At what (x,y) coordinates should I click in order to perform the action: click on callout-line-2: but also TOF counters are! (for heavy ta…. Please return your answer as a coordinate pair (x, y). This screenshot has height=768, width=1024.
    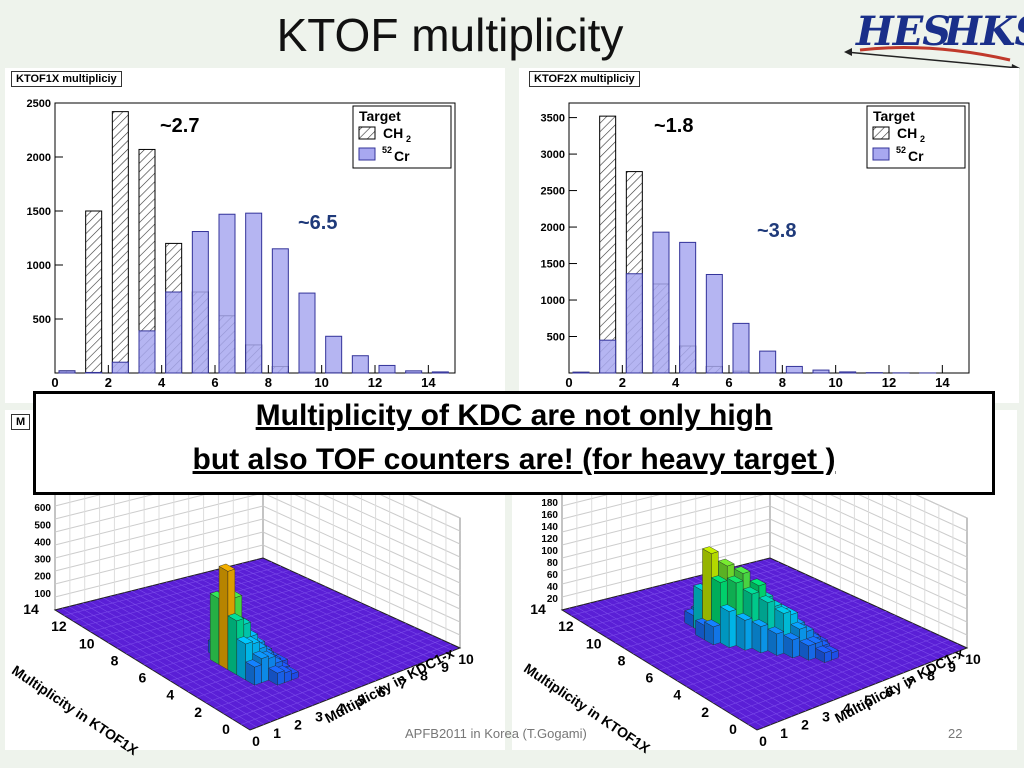
    Looking at the image, I should click on (514, 459).